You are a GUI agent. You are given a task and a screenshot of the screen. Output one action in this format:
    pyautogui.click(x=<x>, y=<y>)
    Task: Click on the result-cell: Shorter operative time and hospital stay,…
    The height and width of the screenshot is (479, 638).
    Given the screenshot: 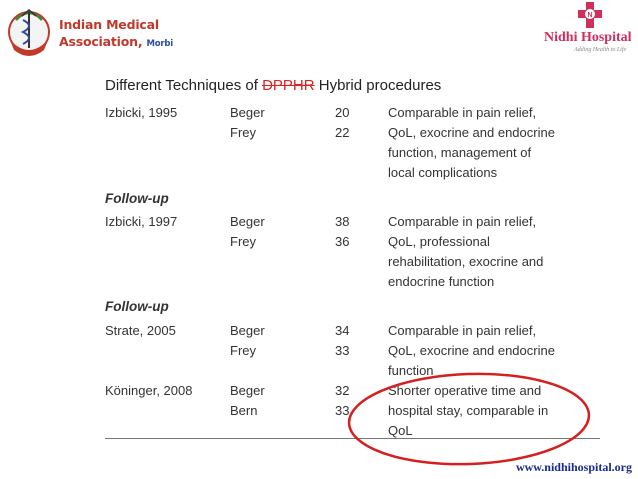 What is the action you would take?
    pyautogui.click(x=468, y=410)
    